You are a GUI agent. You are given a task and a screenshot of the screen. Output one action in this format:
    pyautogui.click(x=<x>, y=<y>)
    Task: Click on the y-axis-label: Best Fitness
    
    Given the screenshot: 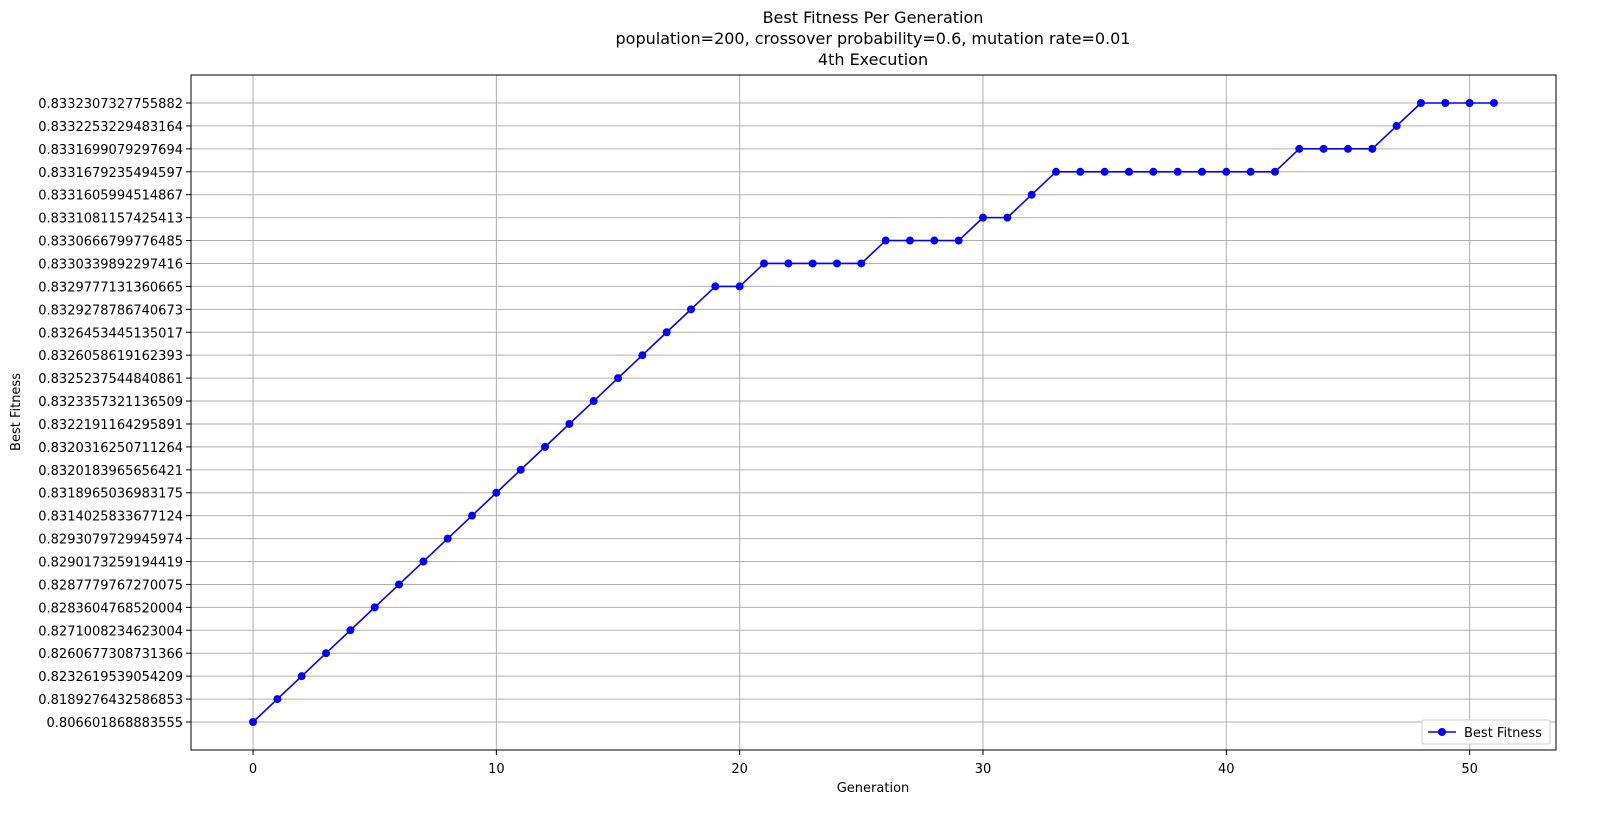 What is the action you would take?
    pyautogui.click(x=16, y=412)
    